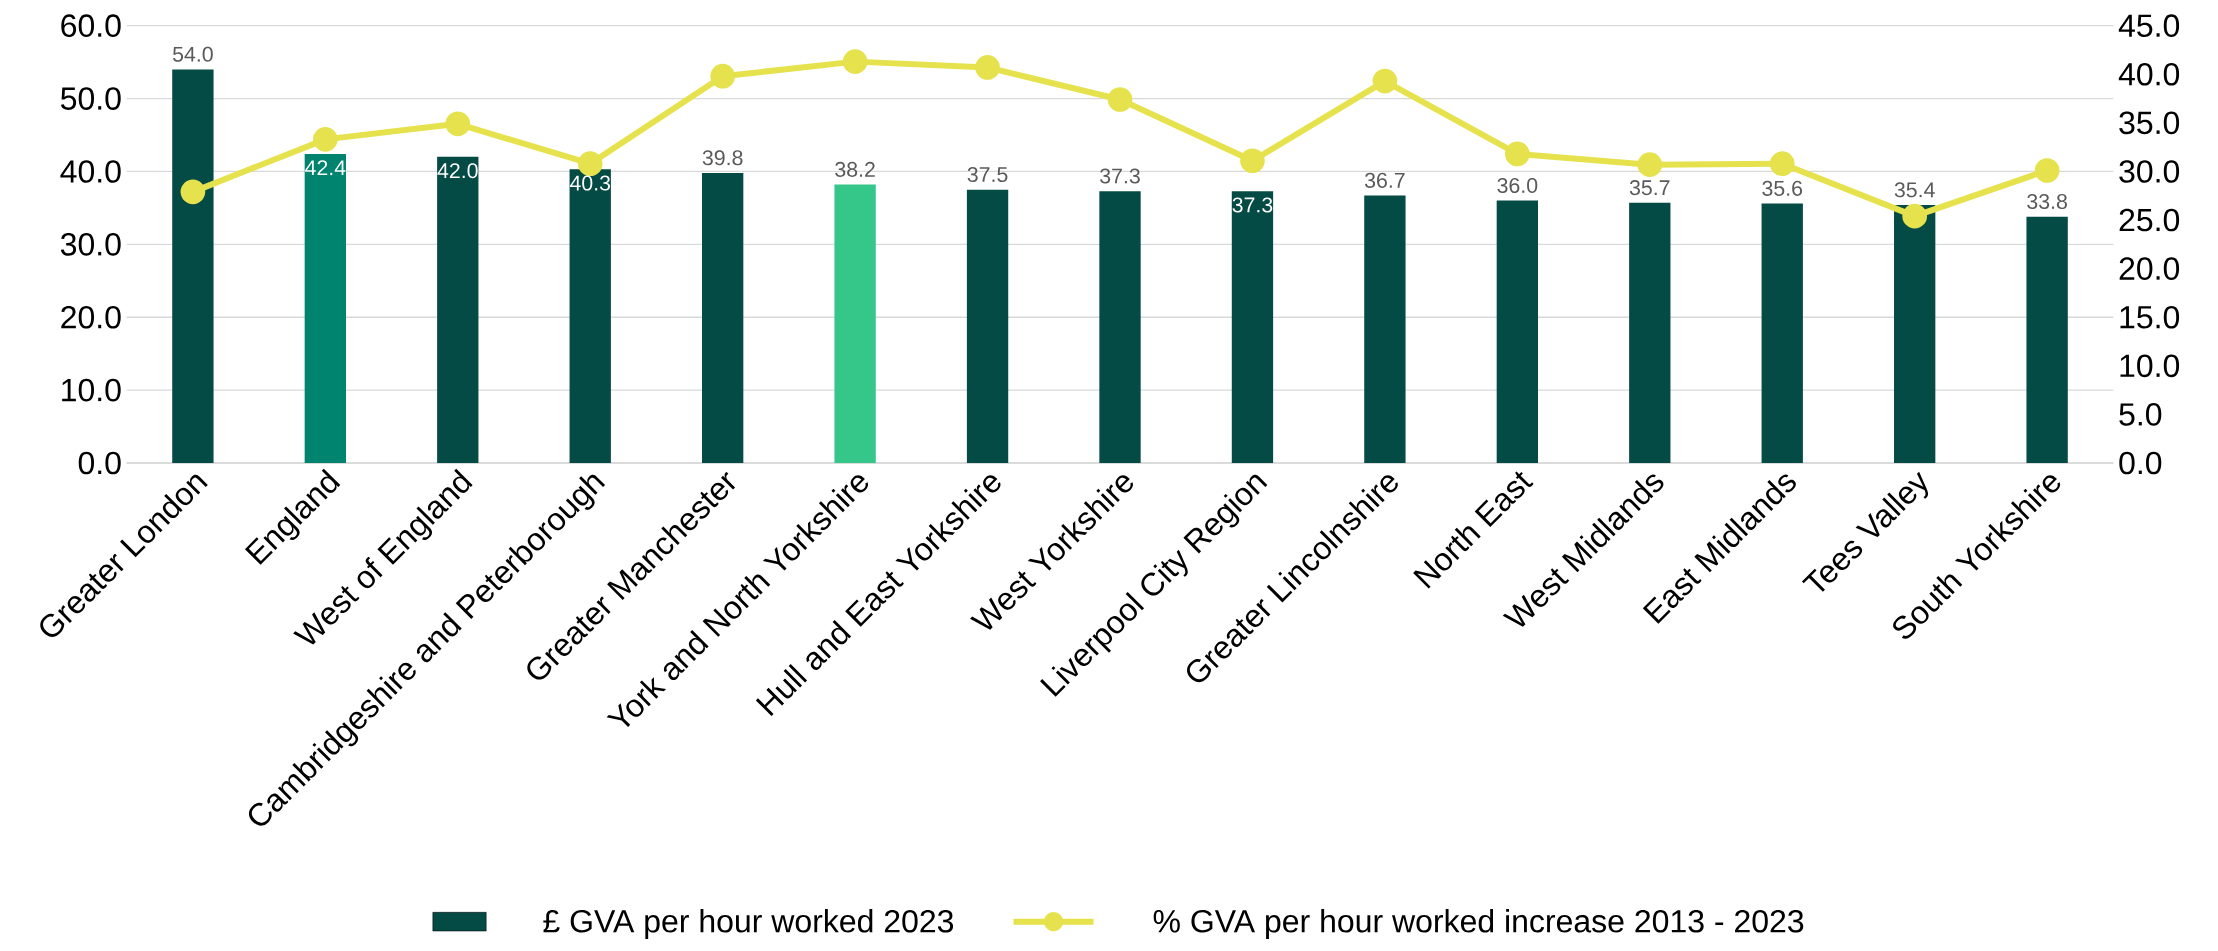  I want to click on y2-tick-label: 45.0, so click(2149, 25).